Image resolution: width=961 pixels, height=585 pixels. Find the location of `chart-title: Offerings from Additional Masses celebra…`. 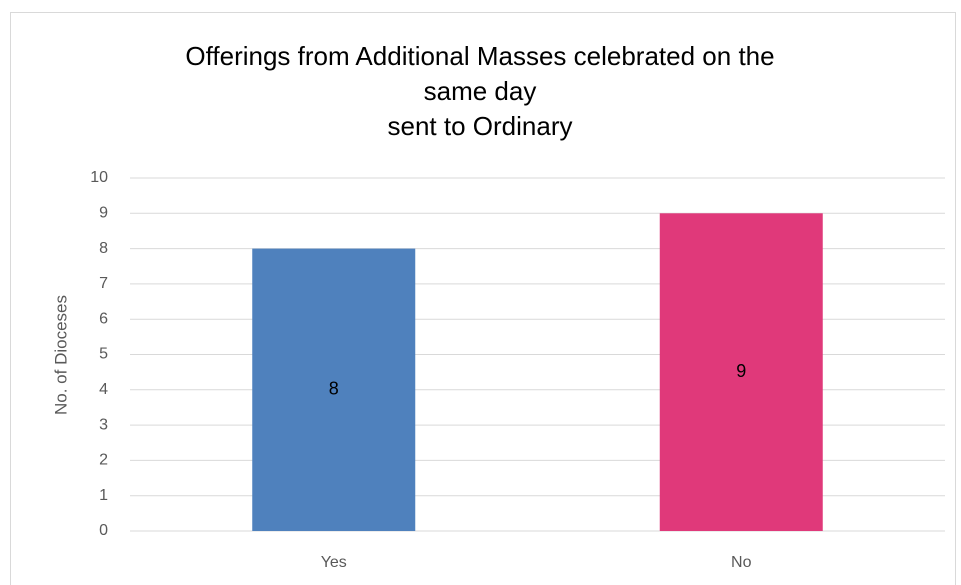

chart-title: Offerings from Additional Masses celebra… is located at coordinates (479, 56).